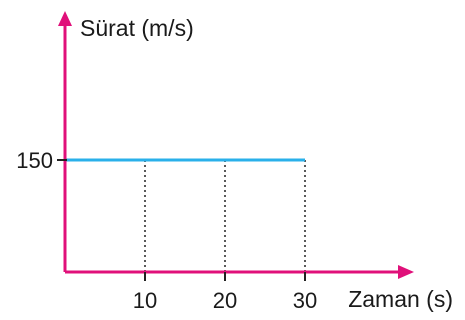 The width and height of the screenshot is (465, 320). Describe the element at coordinates (137, 28) in the screenshot. I see `y-axis-title: Sürat (m/s)` at that location.